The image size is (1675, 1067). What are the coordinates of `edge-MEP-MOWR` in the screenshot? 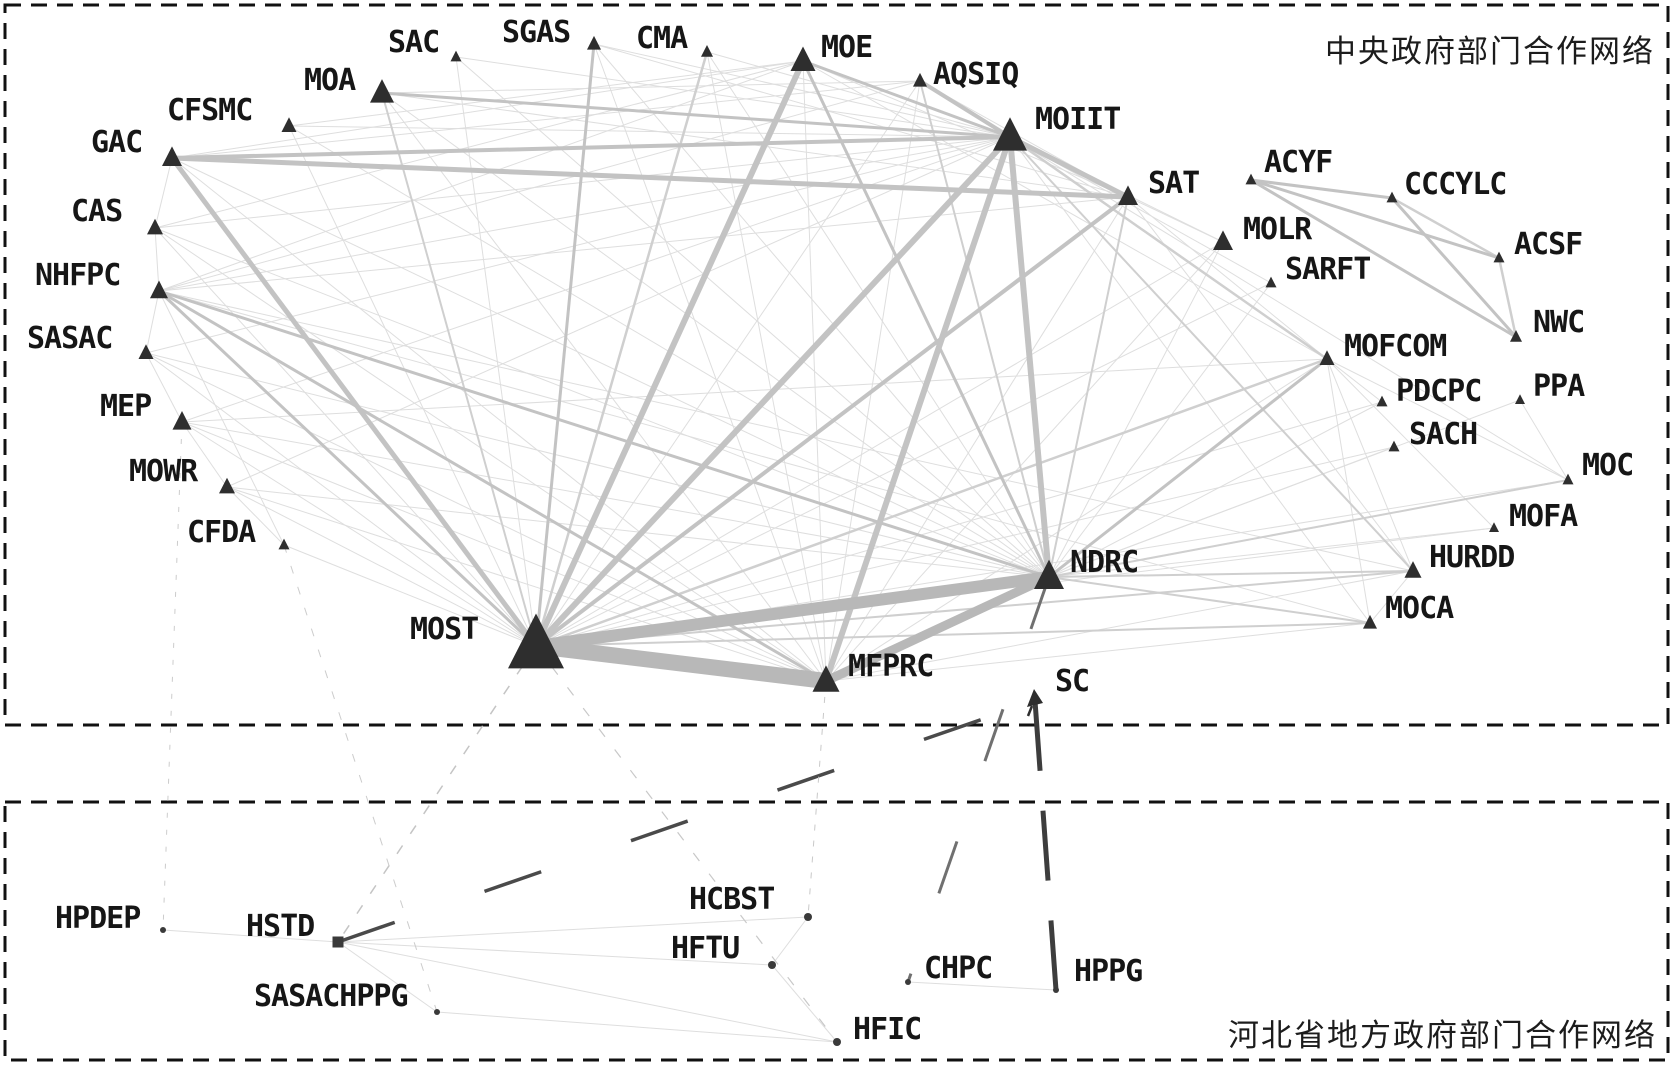 It's located at (204, 454).